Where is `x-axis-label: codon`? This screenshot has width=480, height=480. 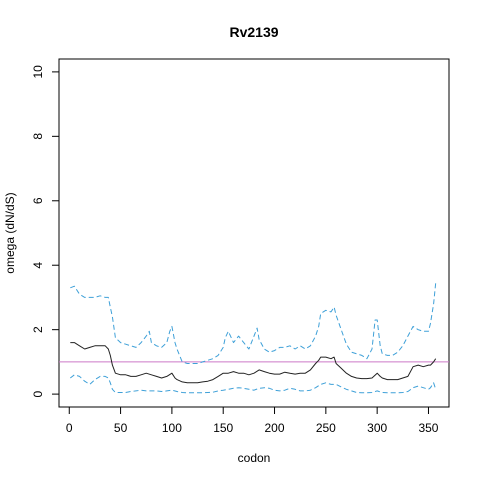 x-axis-label: codon is located at coordinates (254, 458).